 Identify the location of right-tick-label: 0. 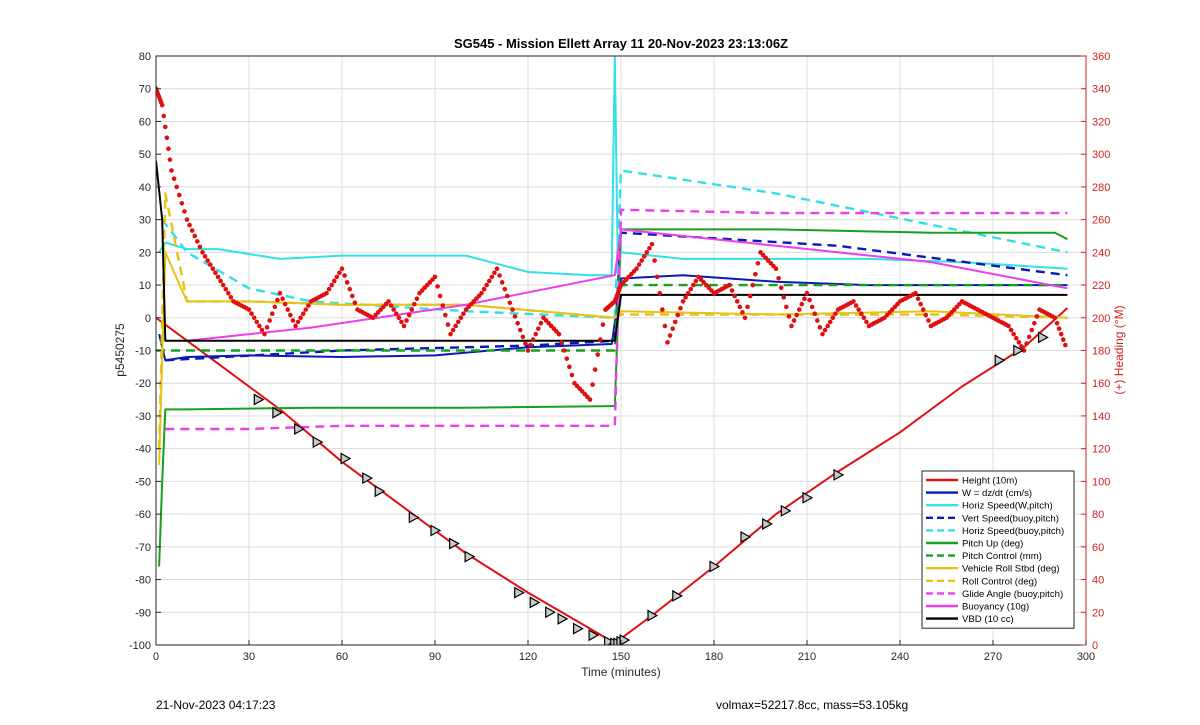
(1095, 646).